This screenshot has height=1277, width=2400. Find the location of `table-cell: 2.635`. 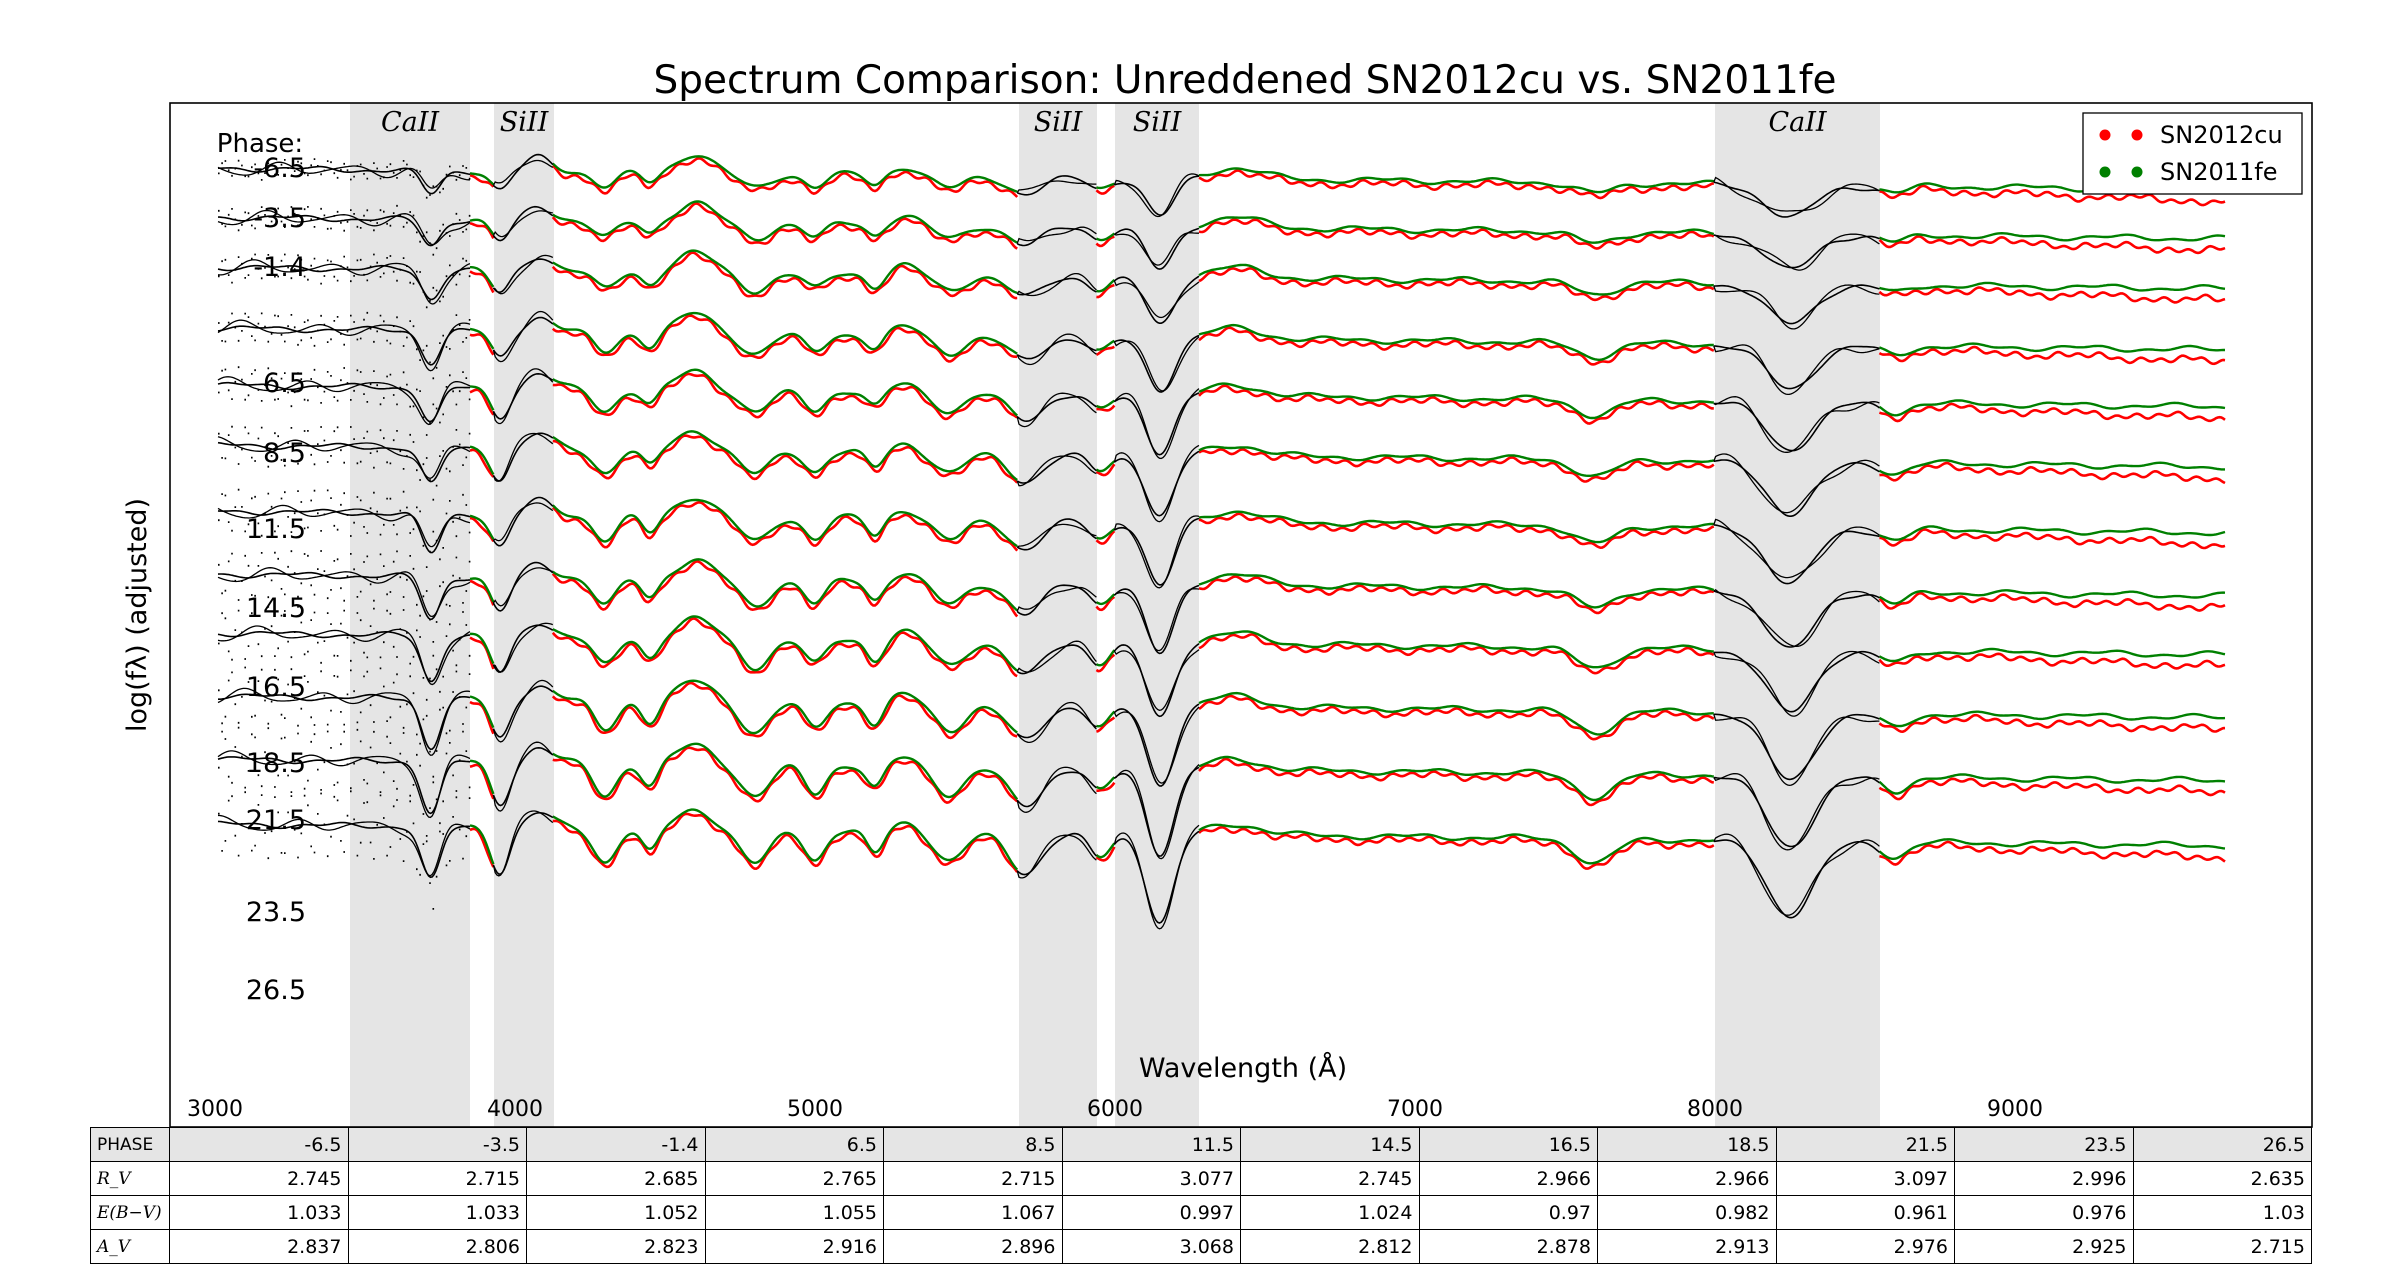

table-cell: 2.635 is located at coordinates (2222, 1178).